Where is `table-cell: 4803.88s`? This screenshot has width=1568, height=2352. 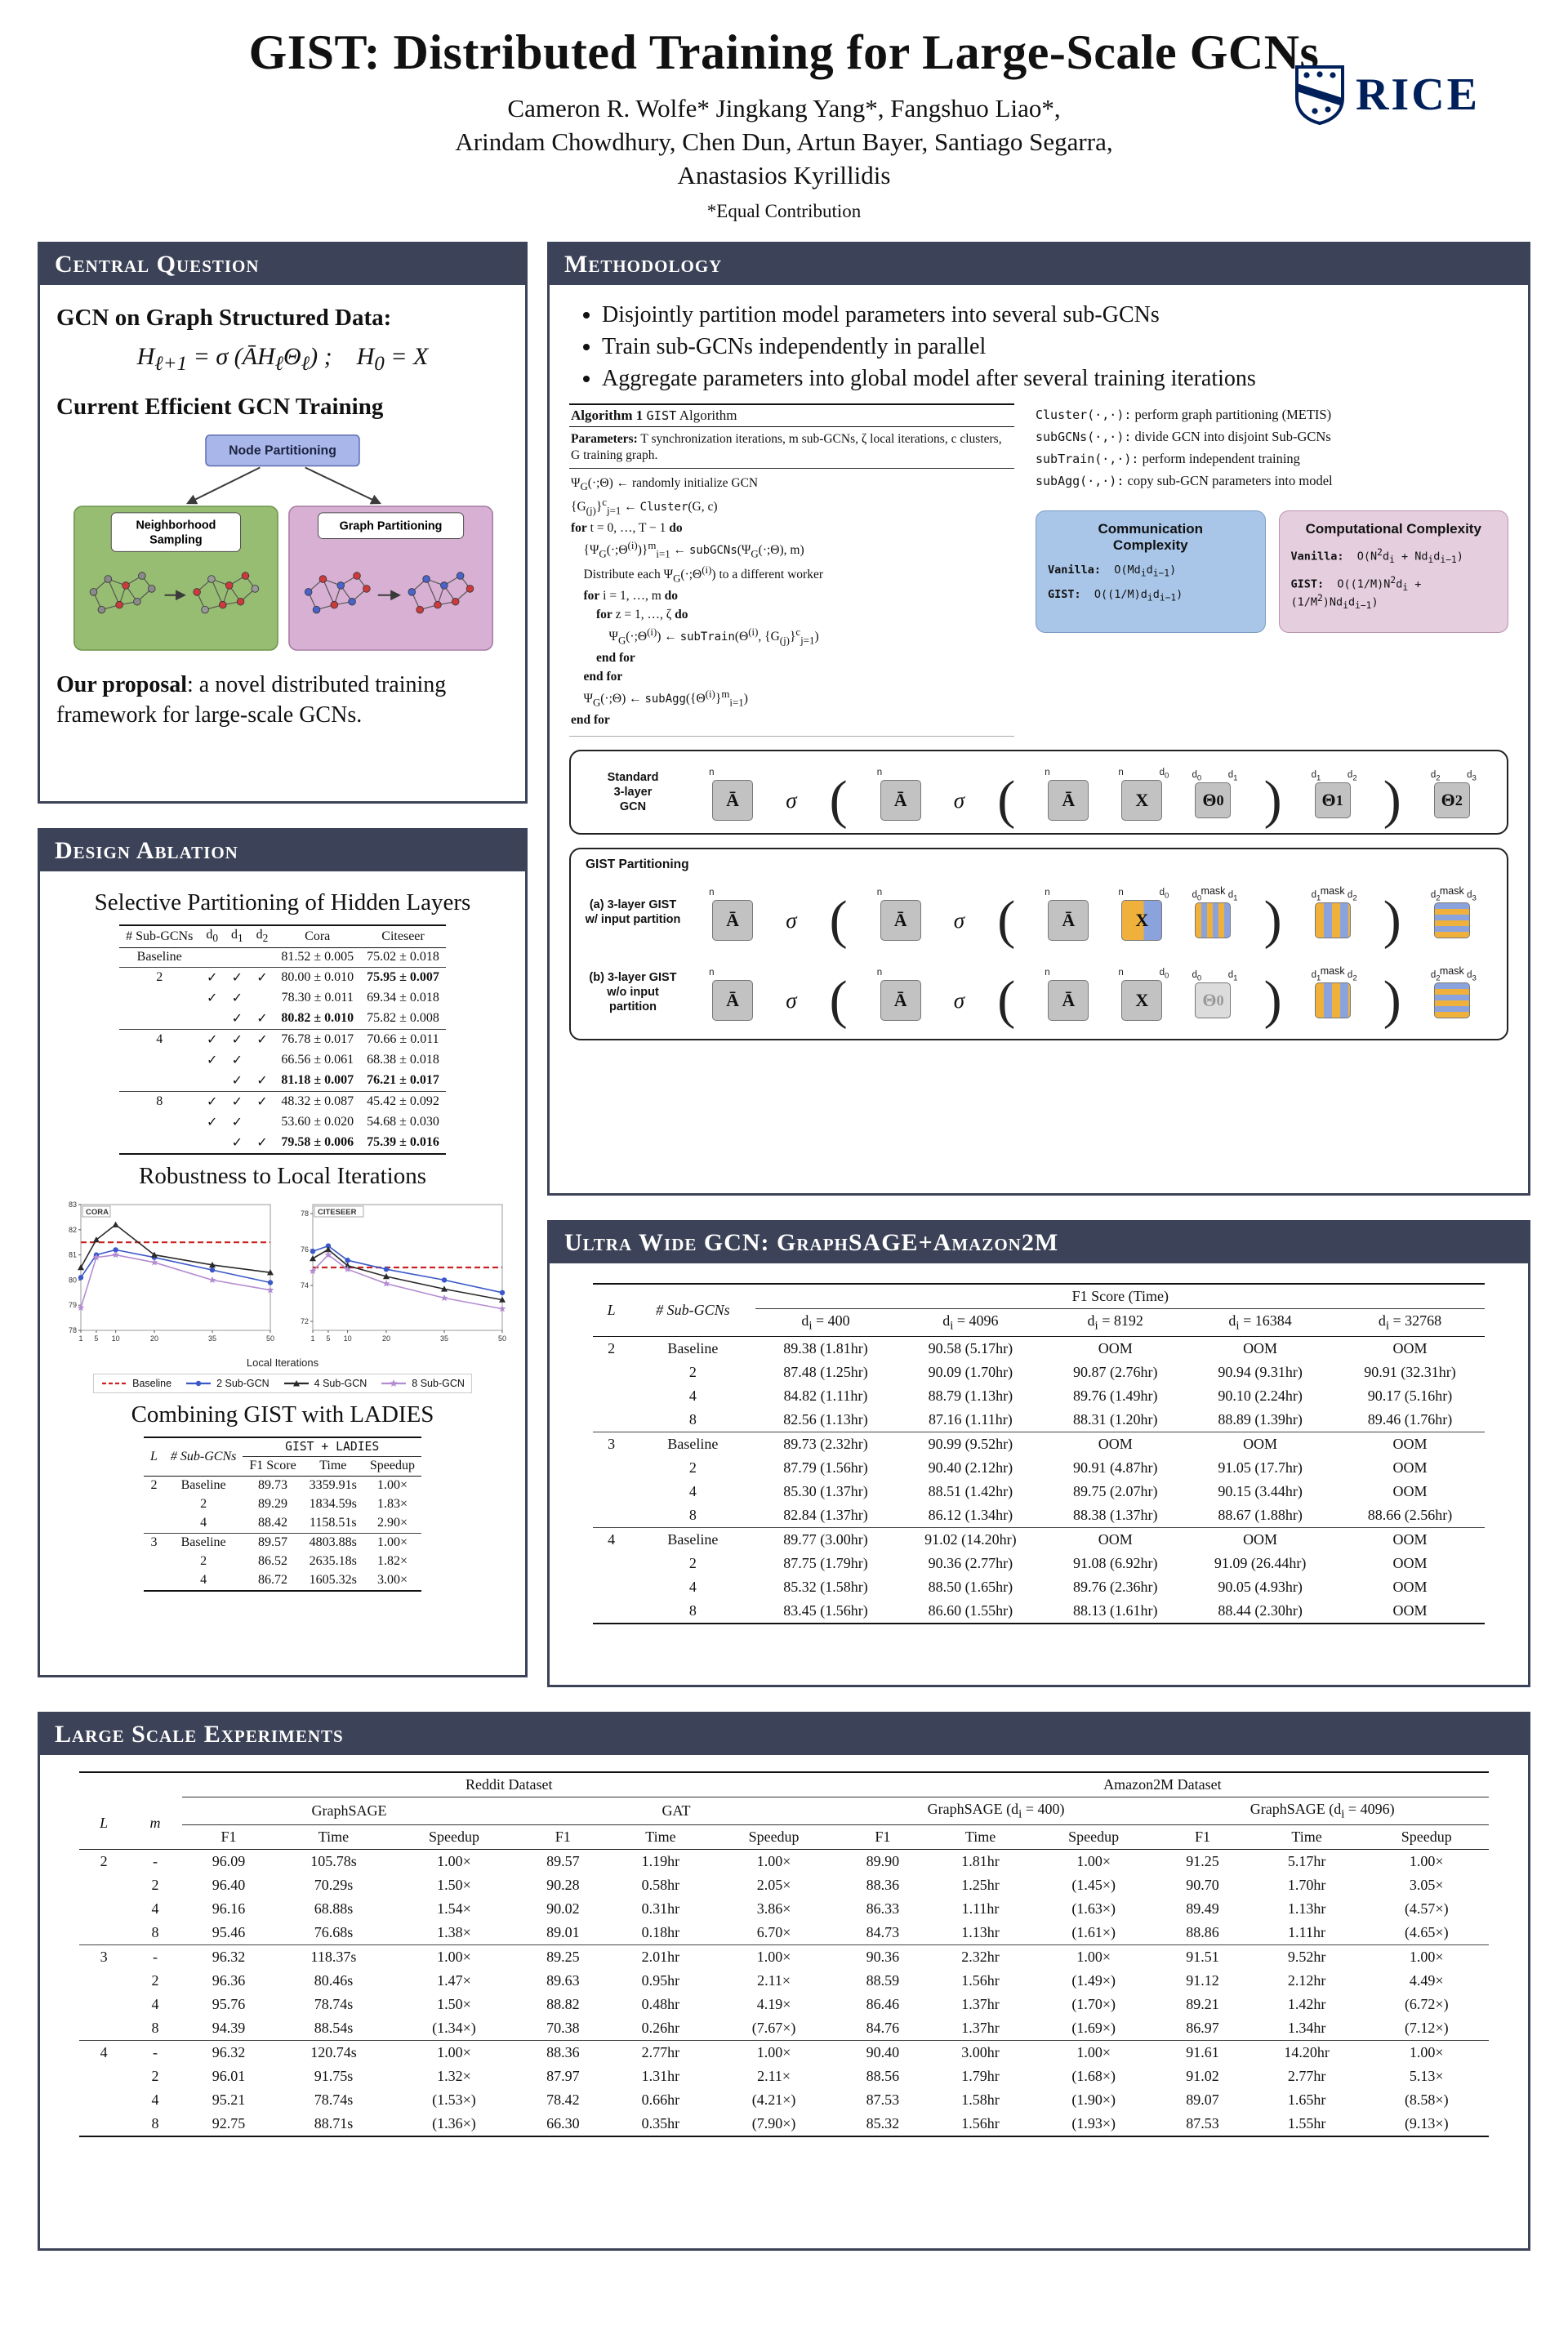 table-cell: 4803.88s is located at coordinates (332, 1542).